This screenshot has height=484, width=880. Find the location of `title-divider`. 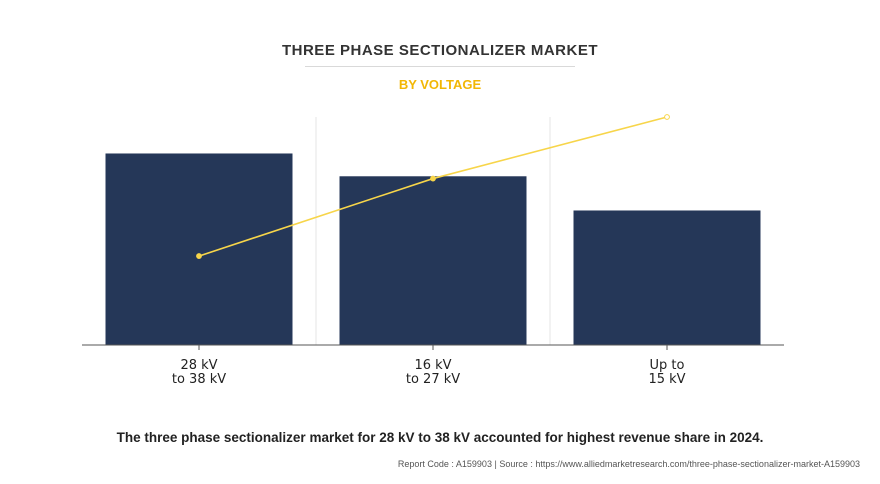

title-divider is located at coordinates (440, 66).